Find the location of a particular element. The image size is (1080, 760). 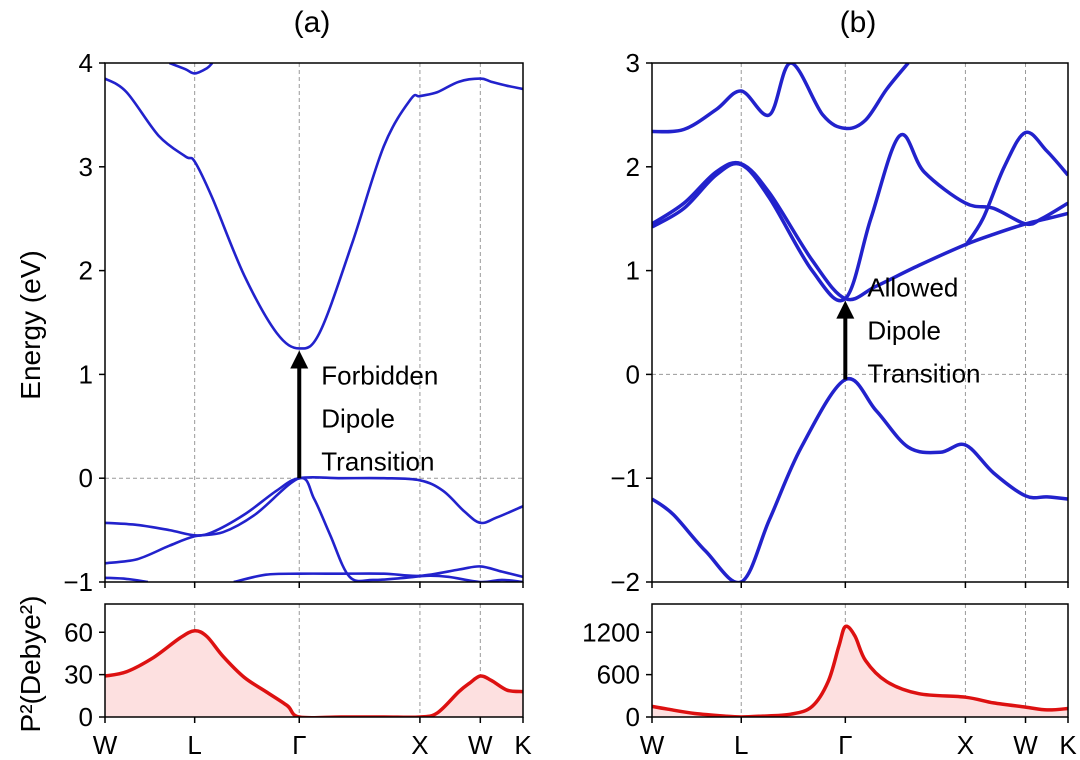

y-tick-label: 60 is located at coordinates (78, 632).